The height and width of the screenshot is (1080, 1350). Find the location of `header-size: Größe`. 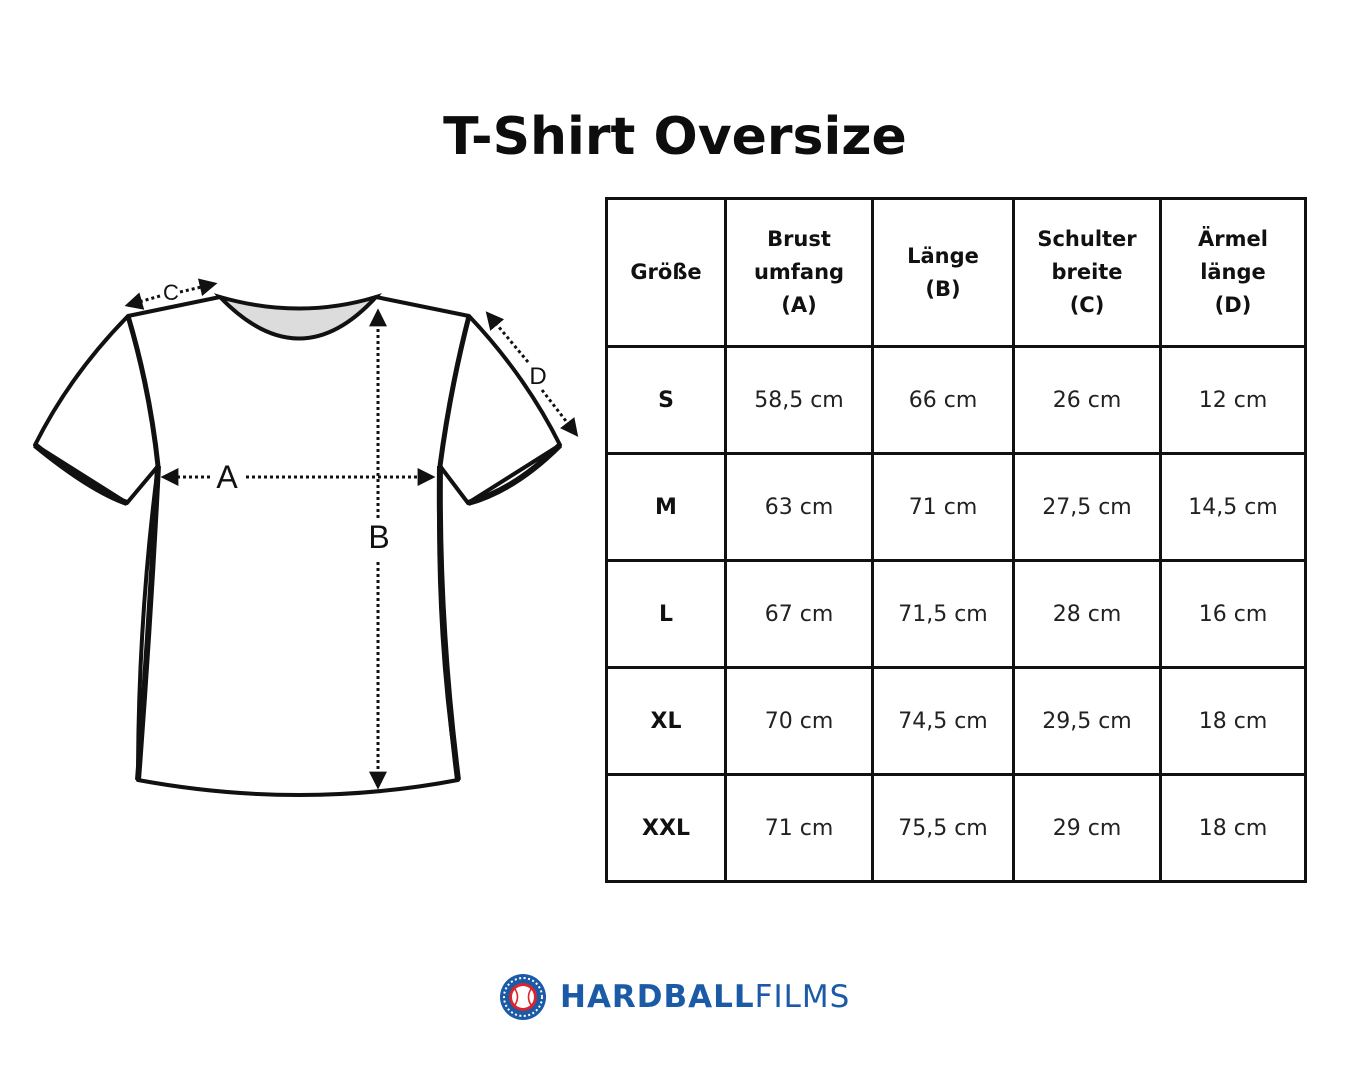

header-size: Größe is located at coordinates (666, 272).